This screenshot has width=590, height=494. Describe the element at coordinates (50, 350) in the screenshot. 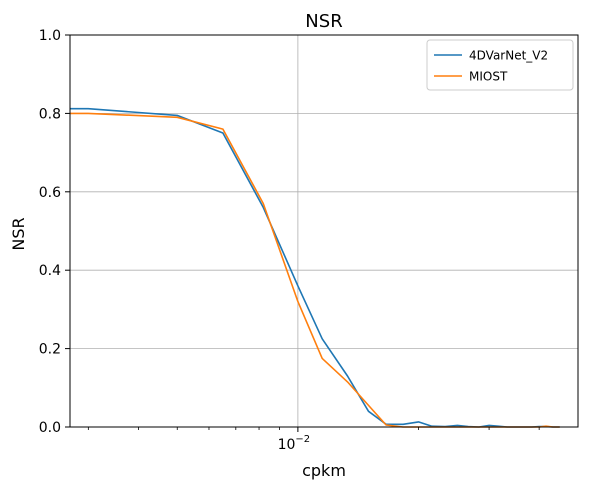

I see `y-tick-label: 0.2` at that location.